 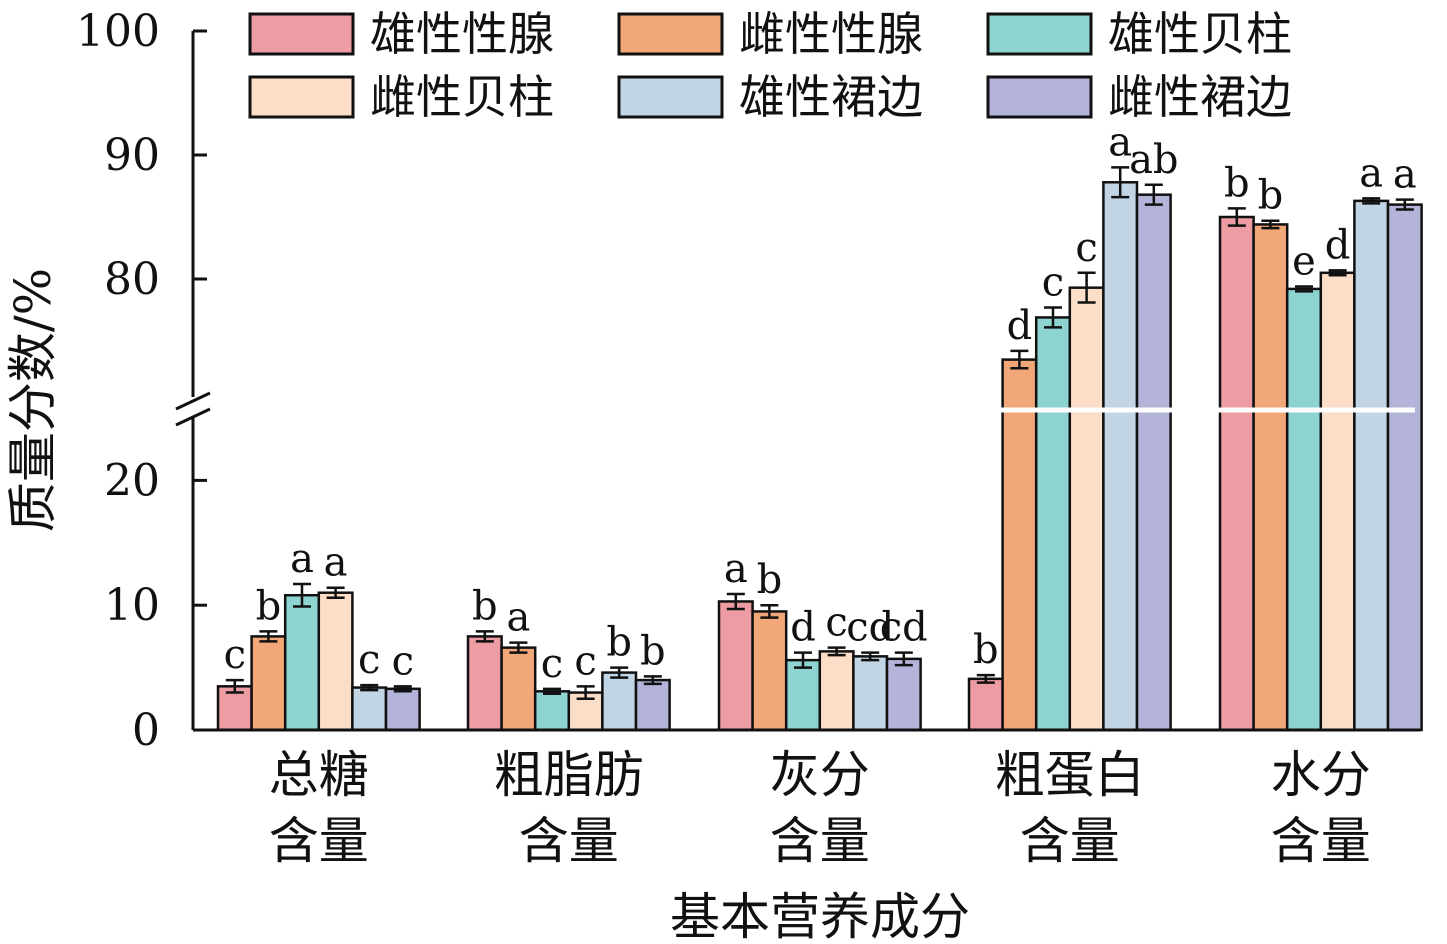 What do you see at coordinates (462, 34) in the screenshot?
I see `legend-label: 雄性性腺` at bounding box center [462, 34].